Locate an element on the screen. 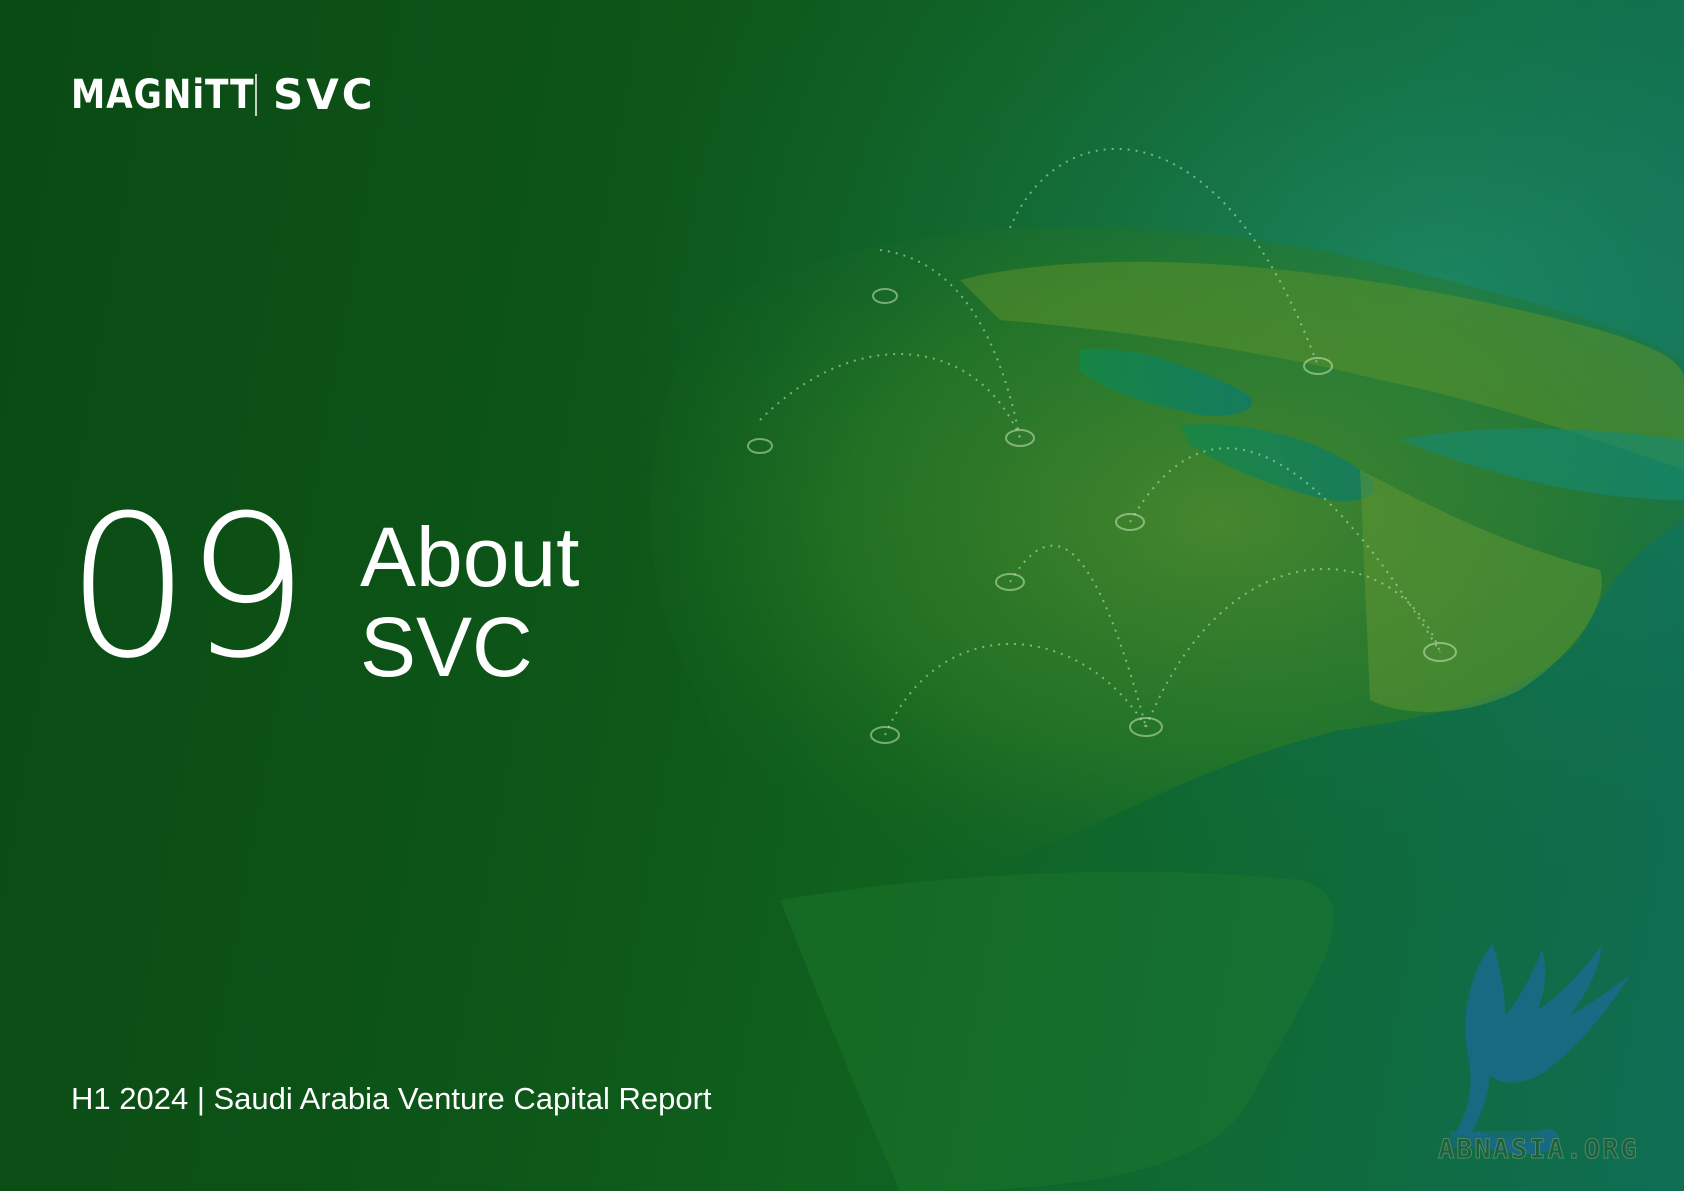 This screenshot has width=1684, height=1191. section-number: 09 is located at coordinates (187, 588).